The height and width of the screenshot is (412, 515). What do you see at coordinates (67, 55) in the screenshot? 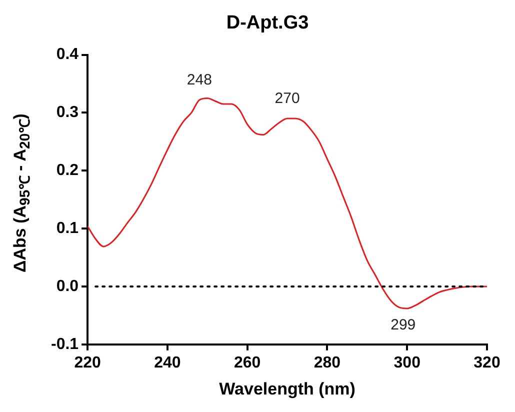
I see `y-tick-label: 0.4` at bounding box center [67, 55].